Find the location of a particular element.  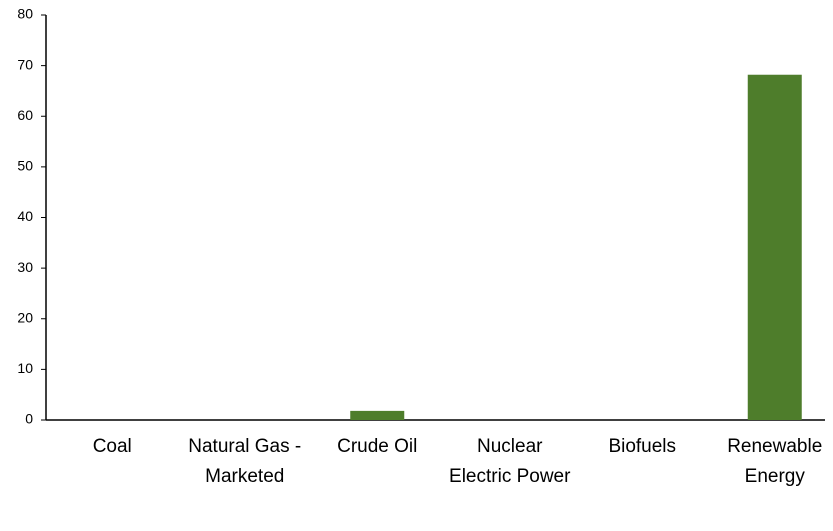

x-tick-label: Coal is located at coordinates (112, 446).